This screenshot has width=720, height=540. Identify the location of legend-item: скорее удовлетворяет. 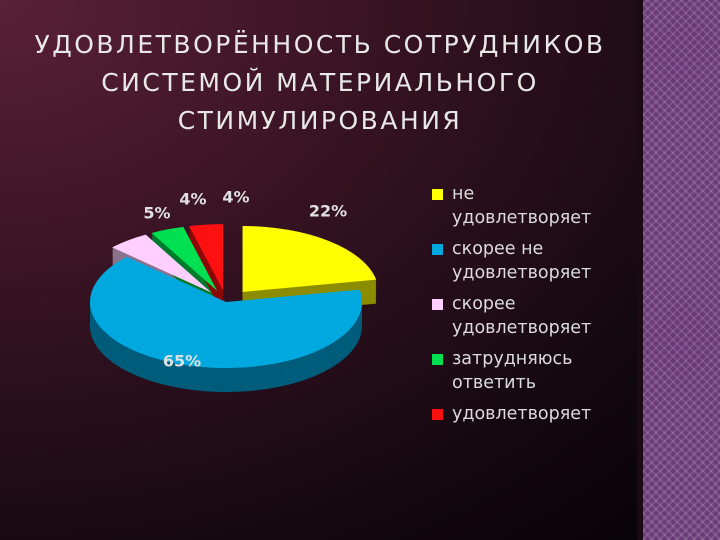
(519, 316).